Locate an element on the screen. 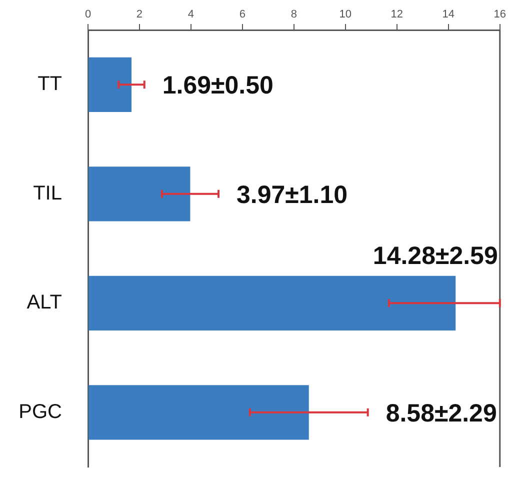 This screenshot has width=509, height=497. y-tick-label: ALT is located at coordinates (44, 303).